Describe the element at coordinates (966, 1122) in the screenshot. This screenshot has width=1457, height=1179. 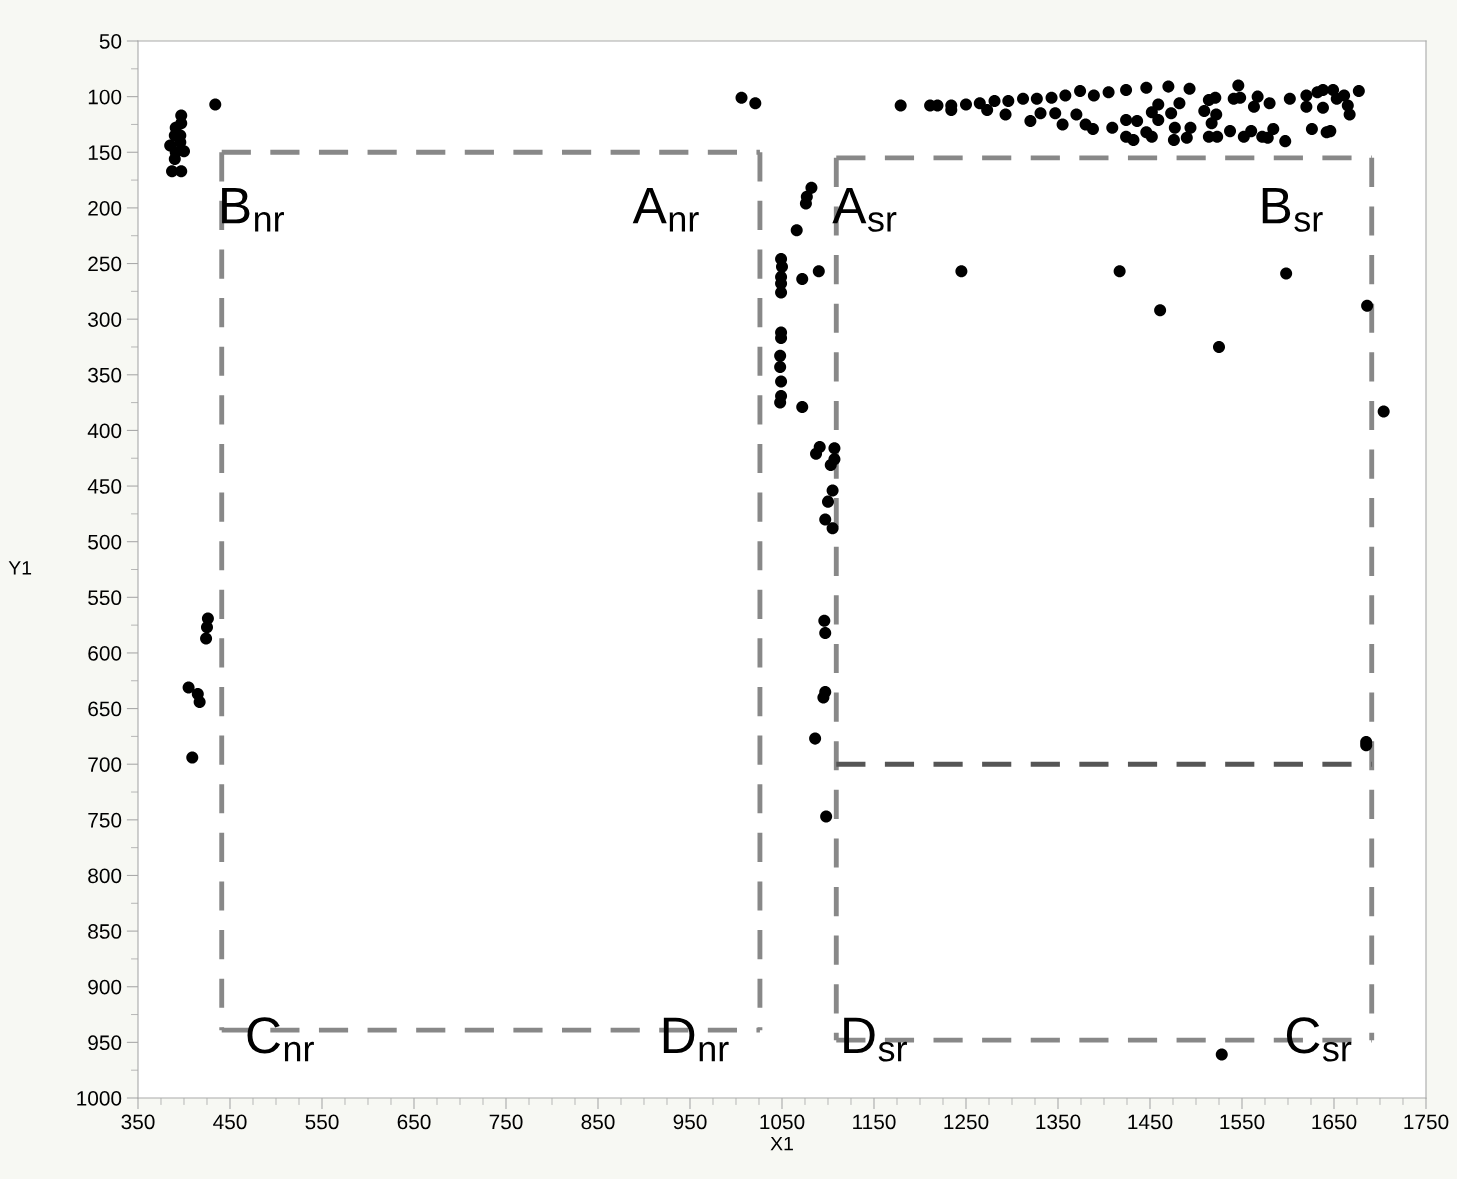
I see `x-tick-label: 1250` at that location.